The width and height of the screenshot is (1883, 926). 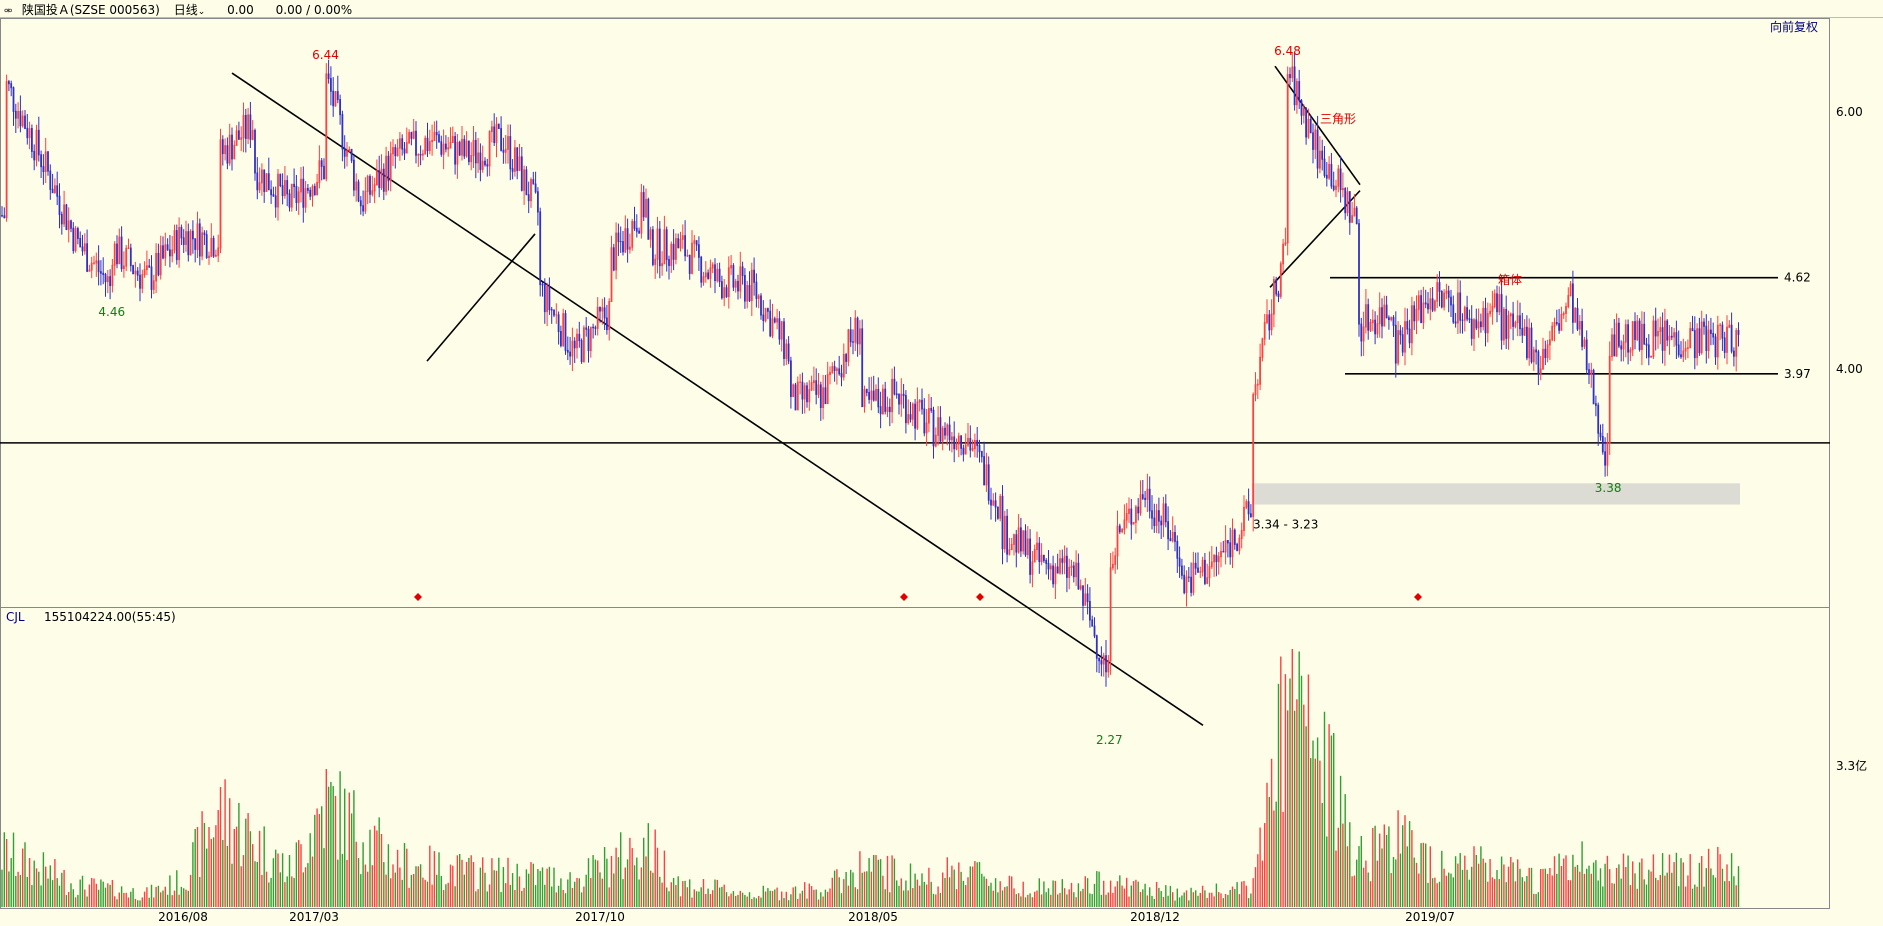 What do you see at coordinates (1794, 27) in the screenshot?
I see `adjust-mode-button: 向前复权` at bounding box center [1794, 27].